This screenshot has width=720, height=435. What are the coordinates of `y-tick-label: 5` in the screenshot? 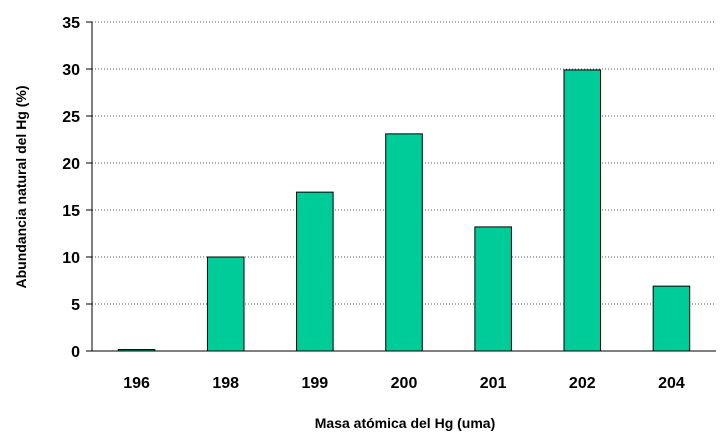 It's located at (75, 305).